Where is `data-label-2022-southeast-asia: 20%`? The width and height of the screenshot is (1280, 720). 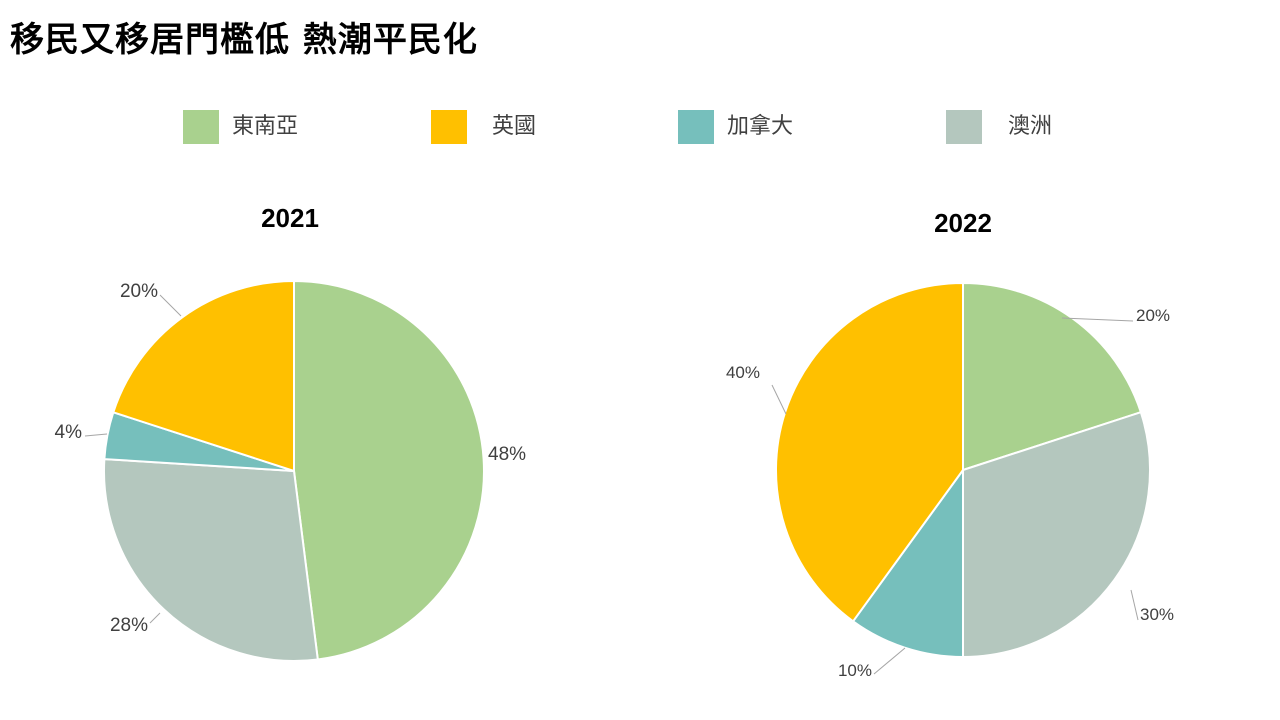 data-label-2022-southeast-asia: 20% is located at coordinates (1153, 315).